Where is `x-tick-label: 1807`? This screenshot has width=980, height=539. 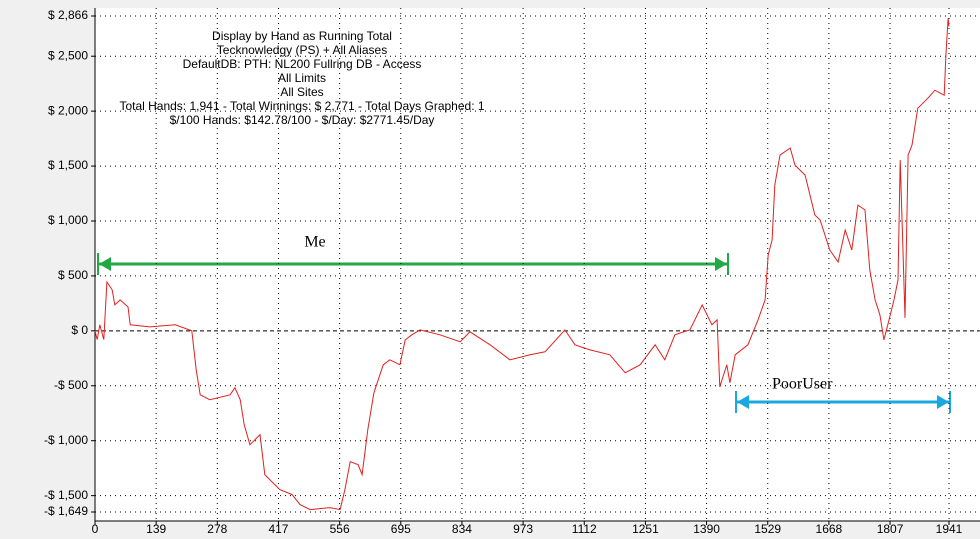
x-tick-label: 1807 is located at coordinates (890, 529).